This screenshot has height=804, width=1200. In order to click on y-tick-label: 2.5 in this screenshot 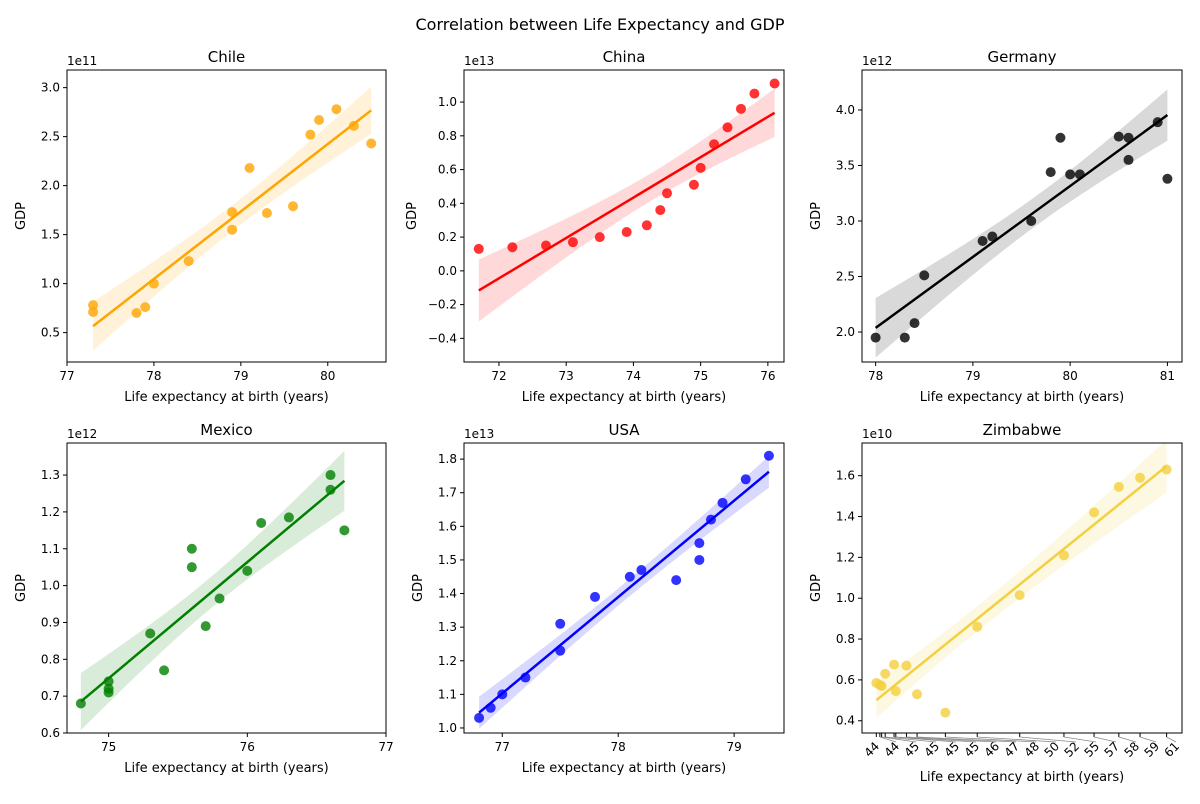, I will do `click(845, 277)`.